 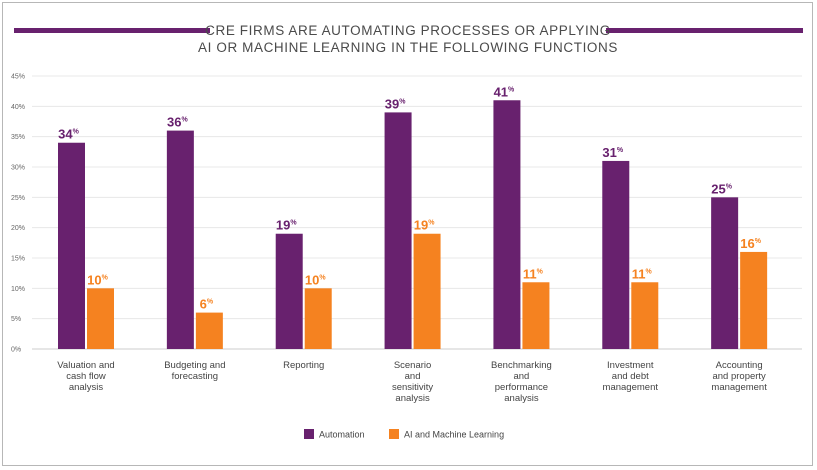 I want to click on legend-label-ai-ml: AI and Machine Learning, so click(x=454, y=435).